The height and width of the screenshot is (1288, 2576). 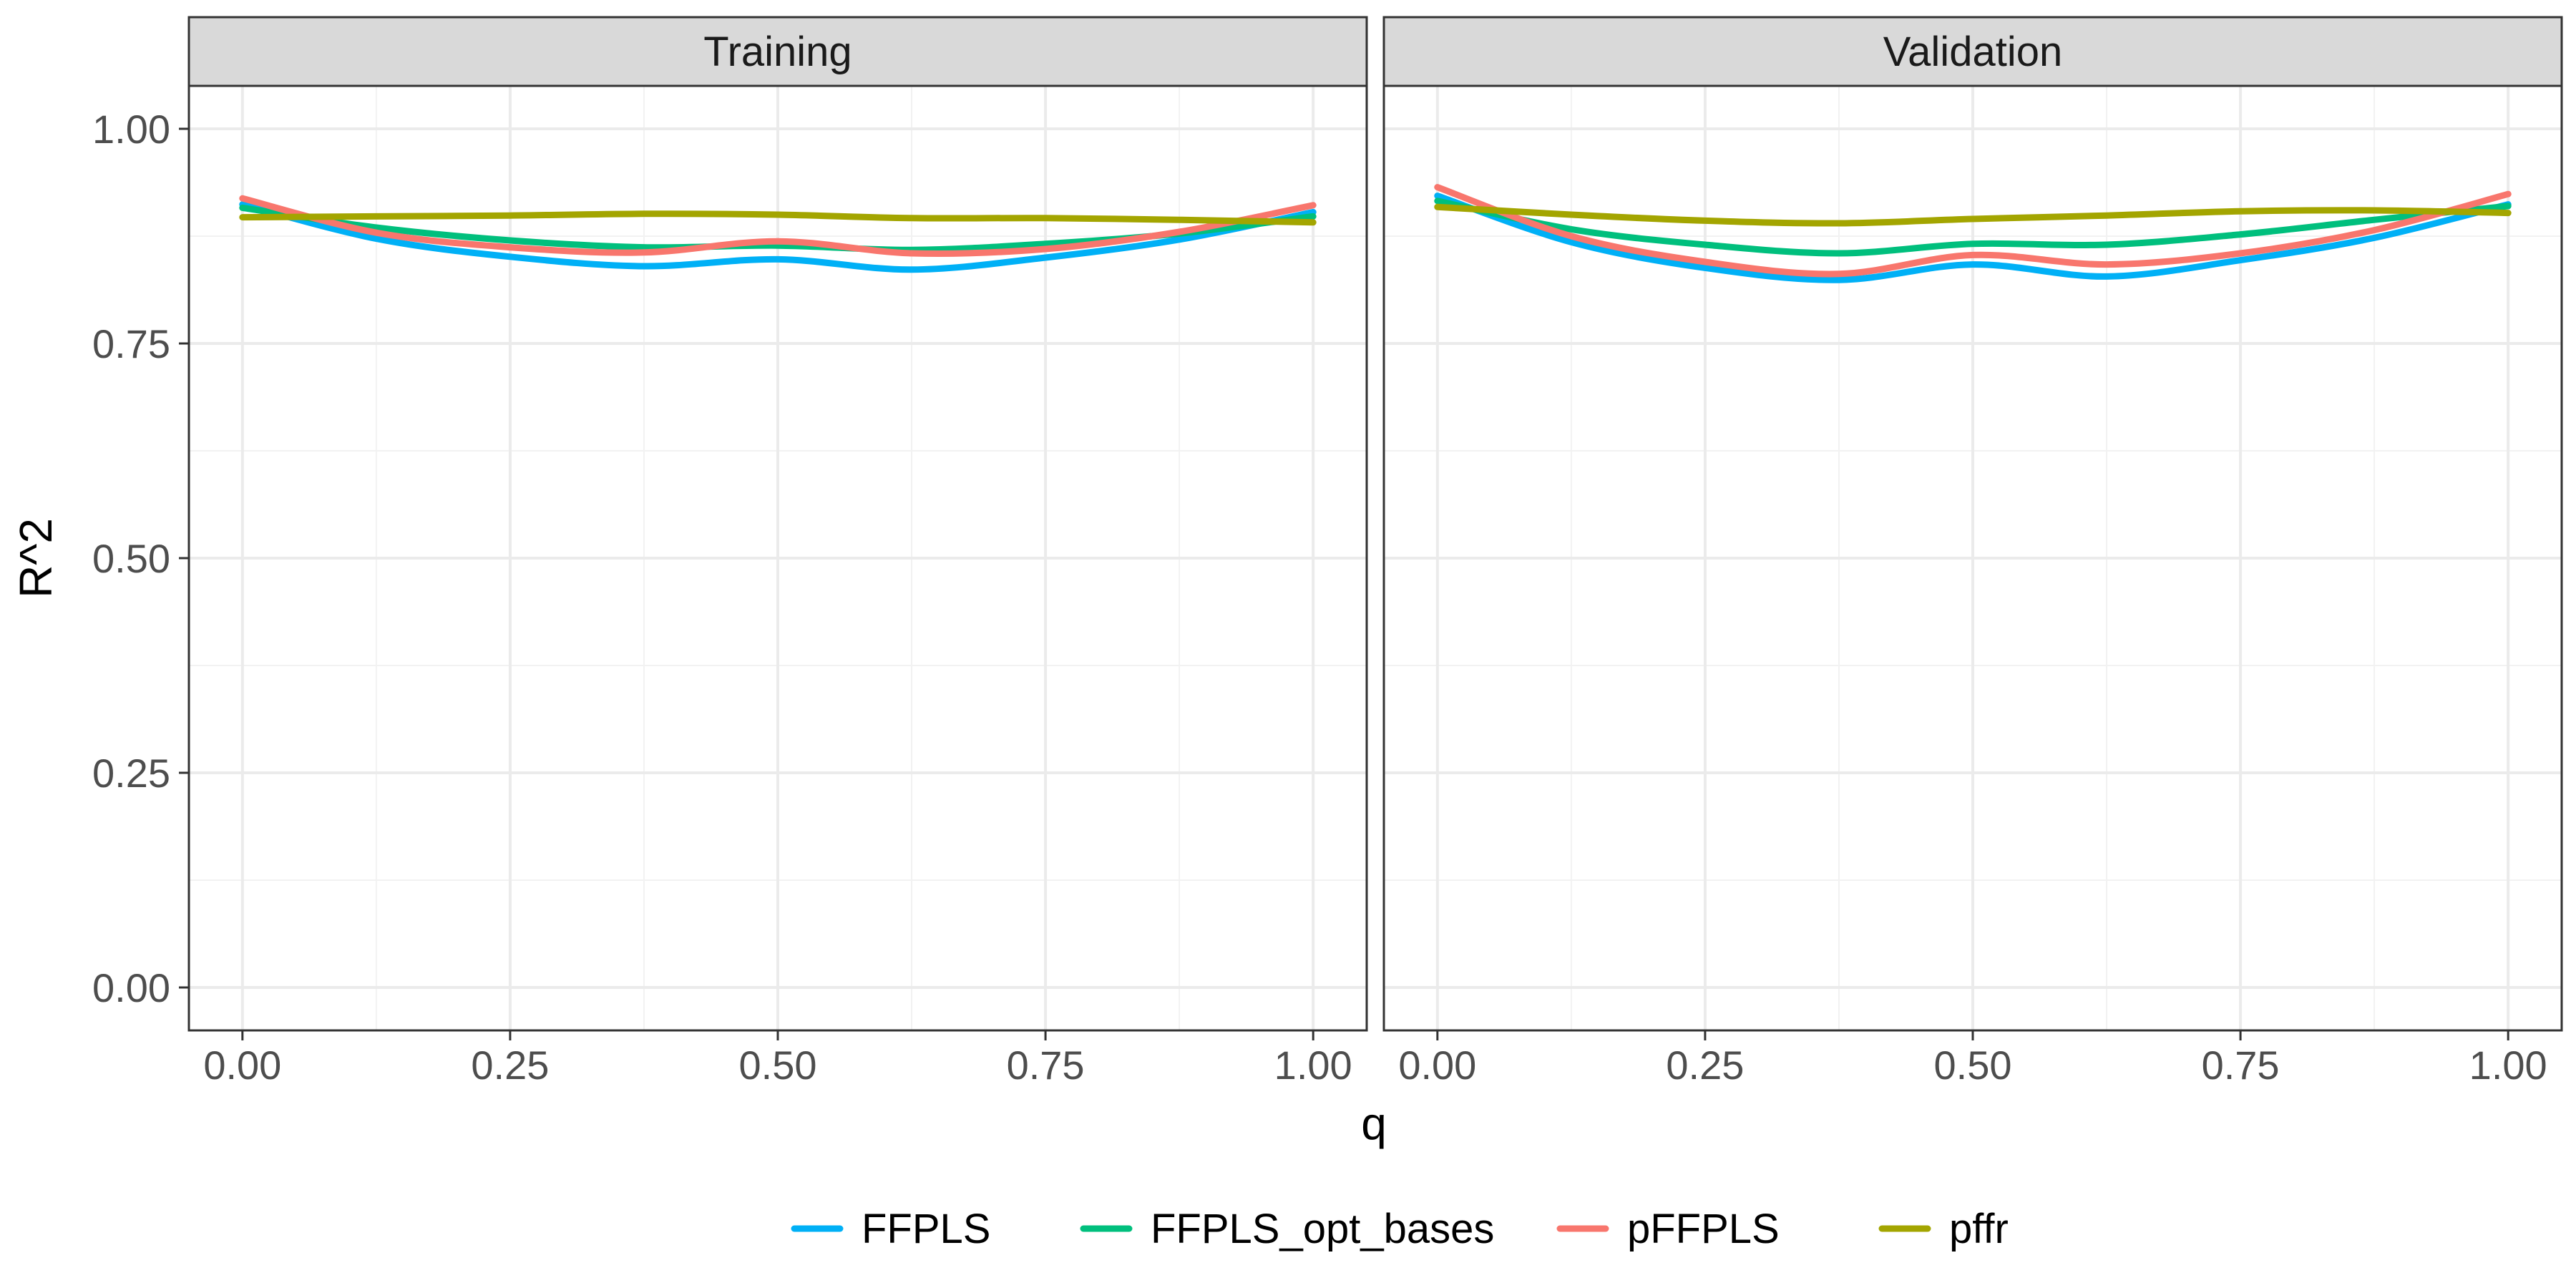 I want to click on series-line-ffpls-opt-bases, so click(x=1973, y=227).